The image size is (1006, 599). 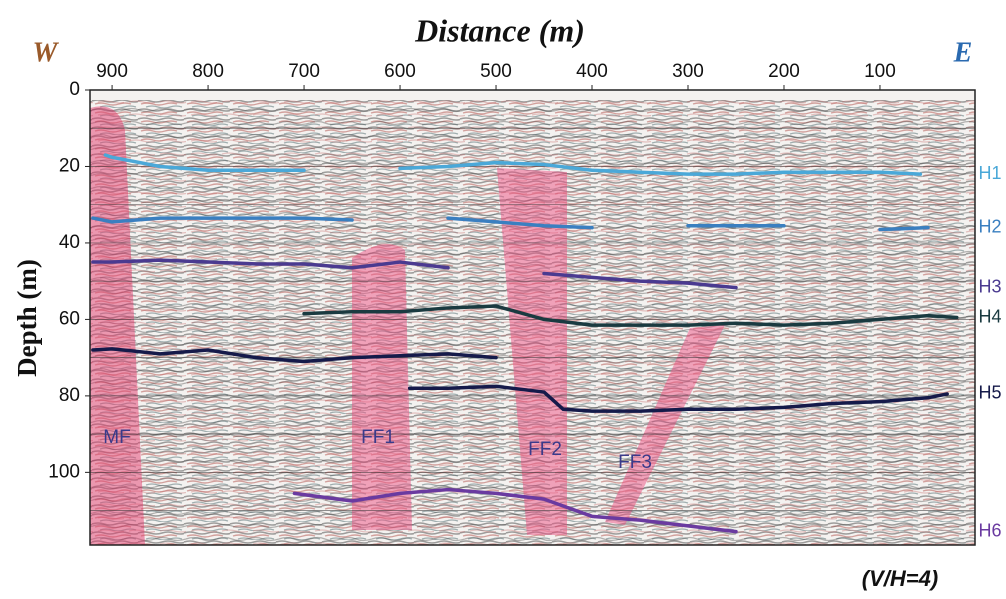 I want to click on fault-label: FF1, so click(x=378, y=437).